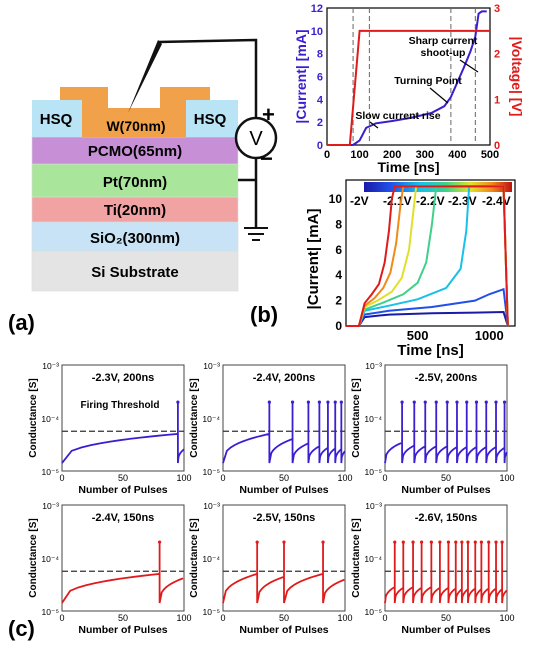 This screenshot has height=651, width=534. Describe the element at coordinates (135, 126) in the screenshot. I see `w-label: W(70nm)` at that location.